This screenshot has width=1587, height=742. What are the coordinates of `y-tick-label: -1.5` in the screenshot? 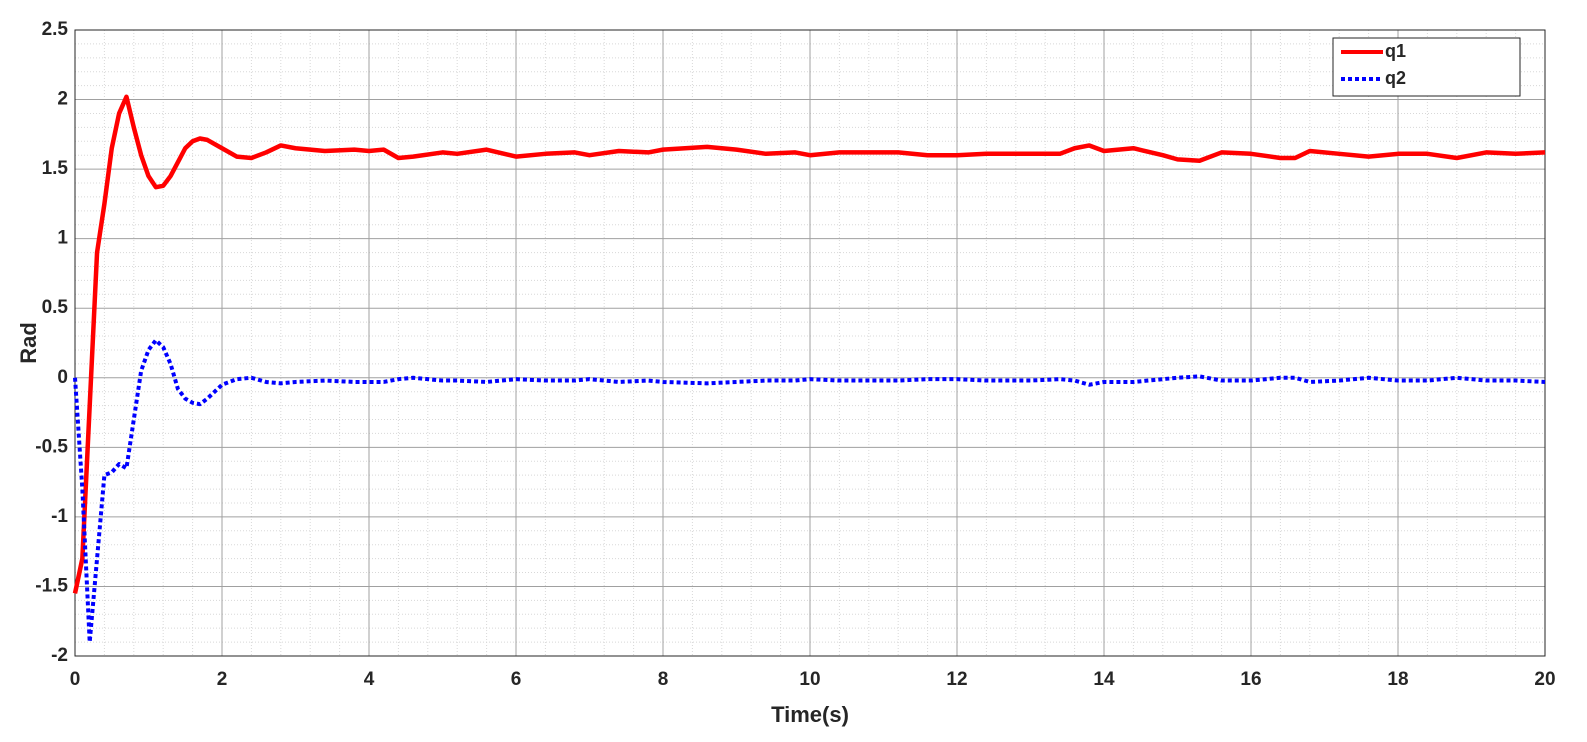 It's located at (51, 585).